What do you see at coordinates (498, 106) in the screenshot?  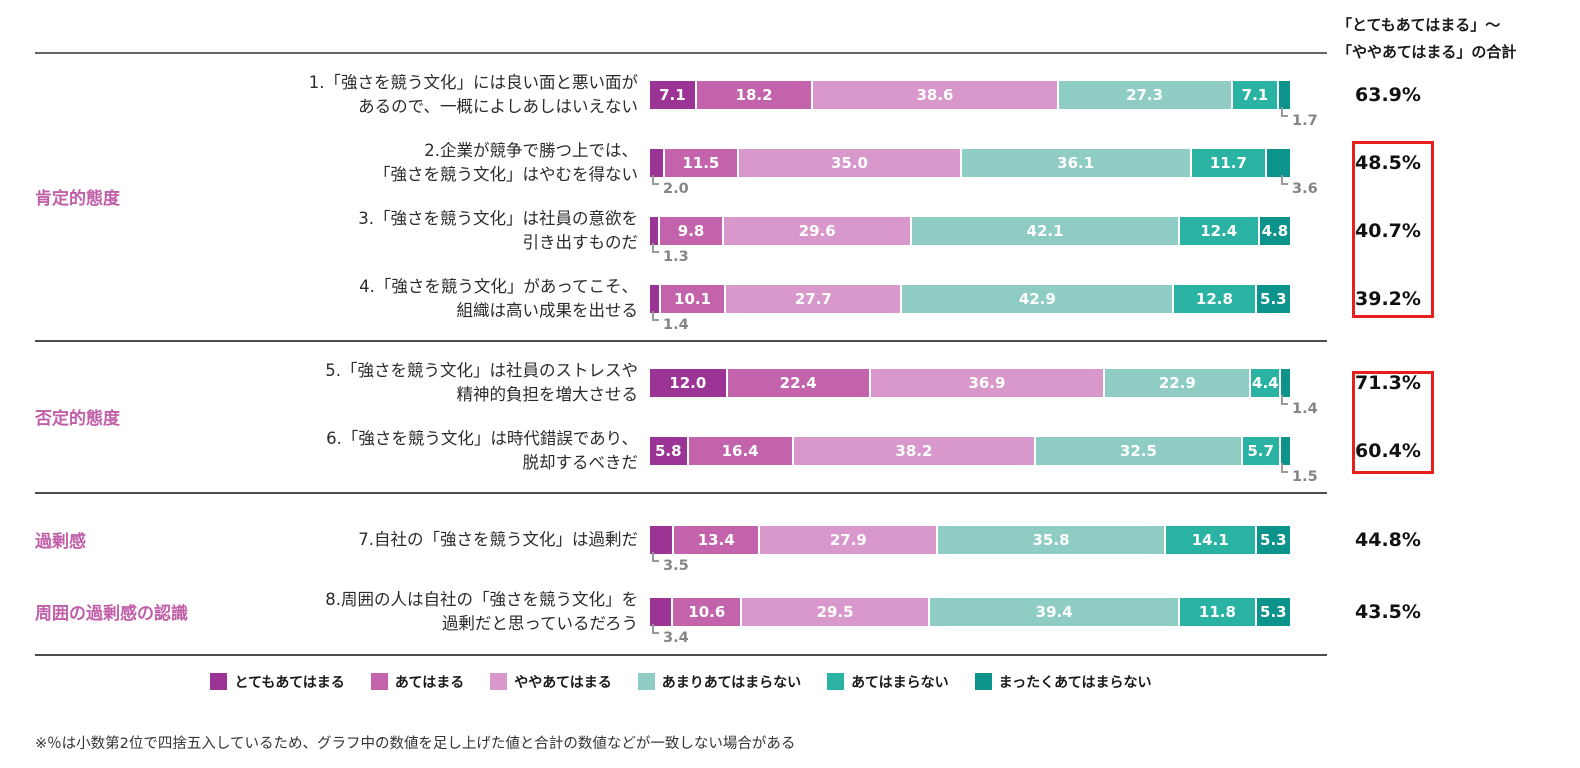 I see `item-label-line: あるので、一概によしあしはいえない` at bounding box center [498, 106].